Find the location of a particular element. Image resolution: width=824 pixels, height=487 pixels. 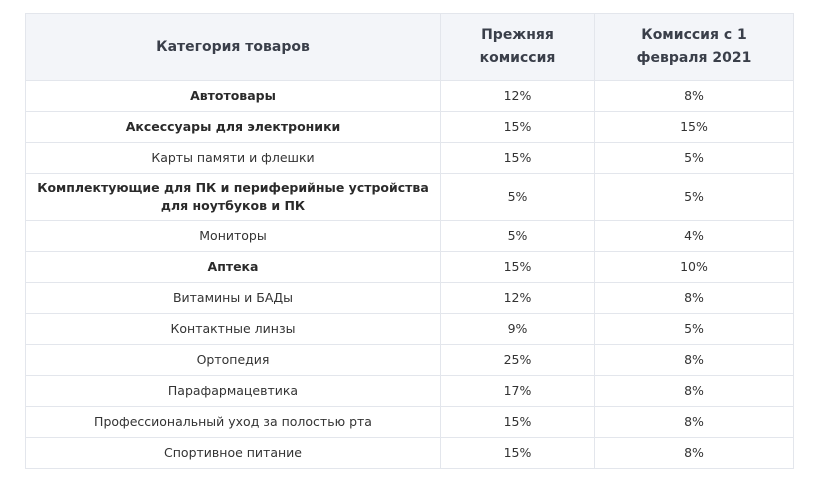

table-row: Мониторы 5% 4% is located at coordinates (409, 236).